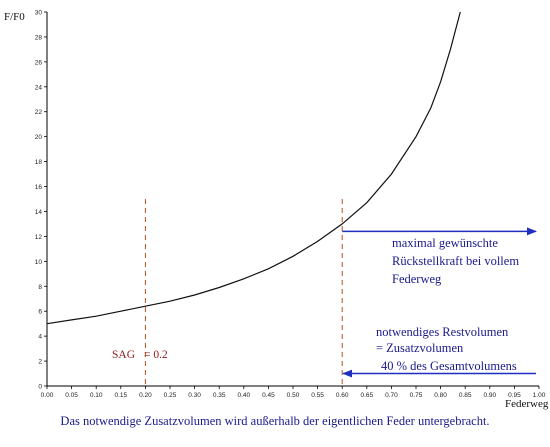  Describe the element at coordinates (40, 312) in the screenshot. I see `y-tick-label: 6` at that location.